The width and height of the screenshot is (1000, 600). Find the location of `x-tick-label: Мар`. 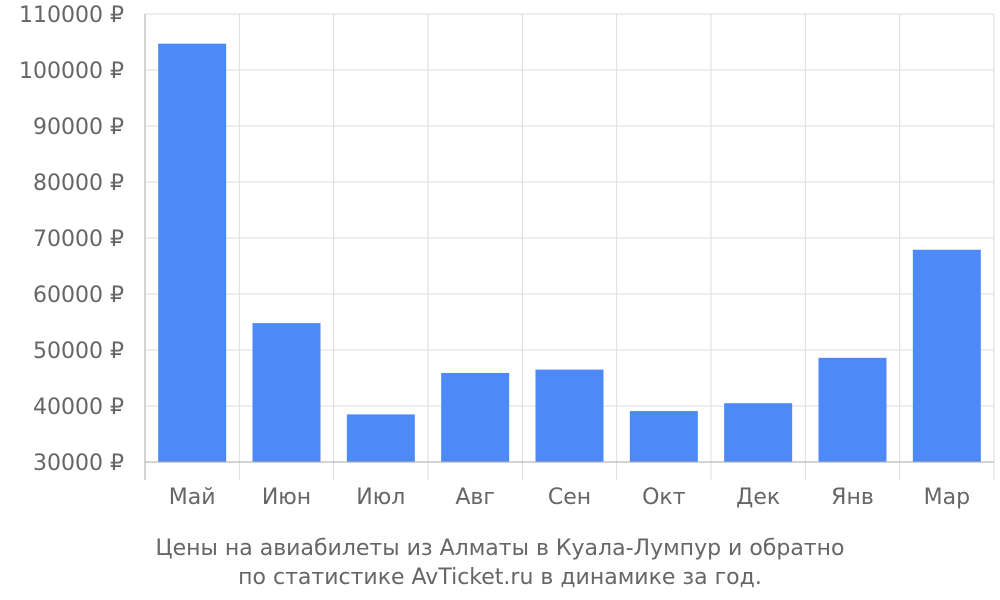

x-tick-label: Мар is located at coordinates (947, 497).